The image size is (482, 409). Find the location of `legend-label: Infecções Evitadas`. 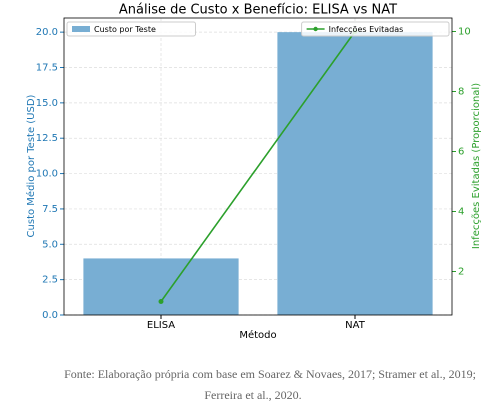

legend-label: Infecções Evitadas is located at coordinates (366, 29).